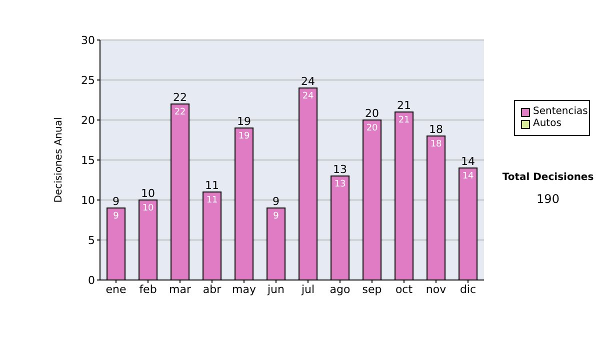 The image size is (600, 340). I want to click on y-tick-label: 20, so click(88, 120).